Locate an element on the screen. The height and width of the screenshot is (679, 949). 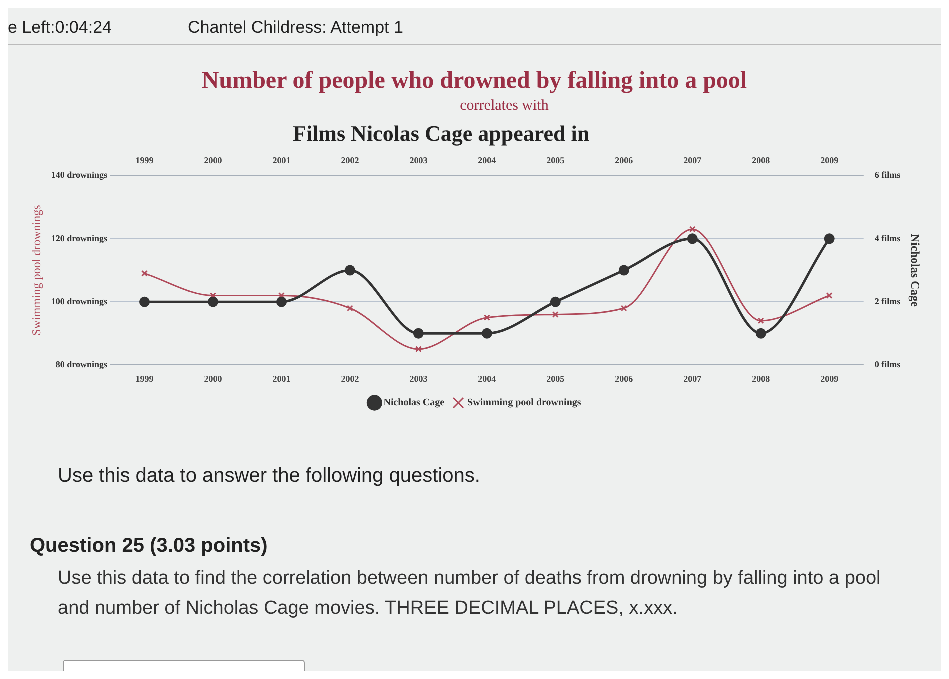
y-tick-label: 140 drownings is located at coordinates (79, 175).